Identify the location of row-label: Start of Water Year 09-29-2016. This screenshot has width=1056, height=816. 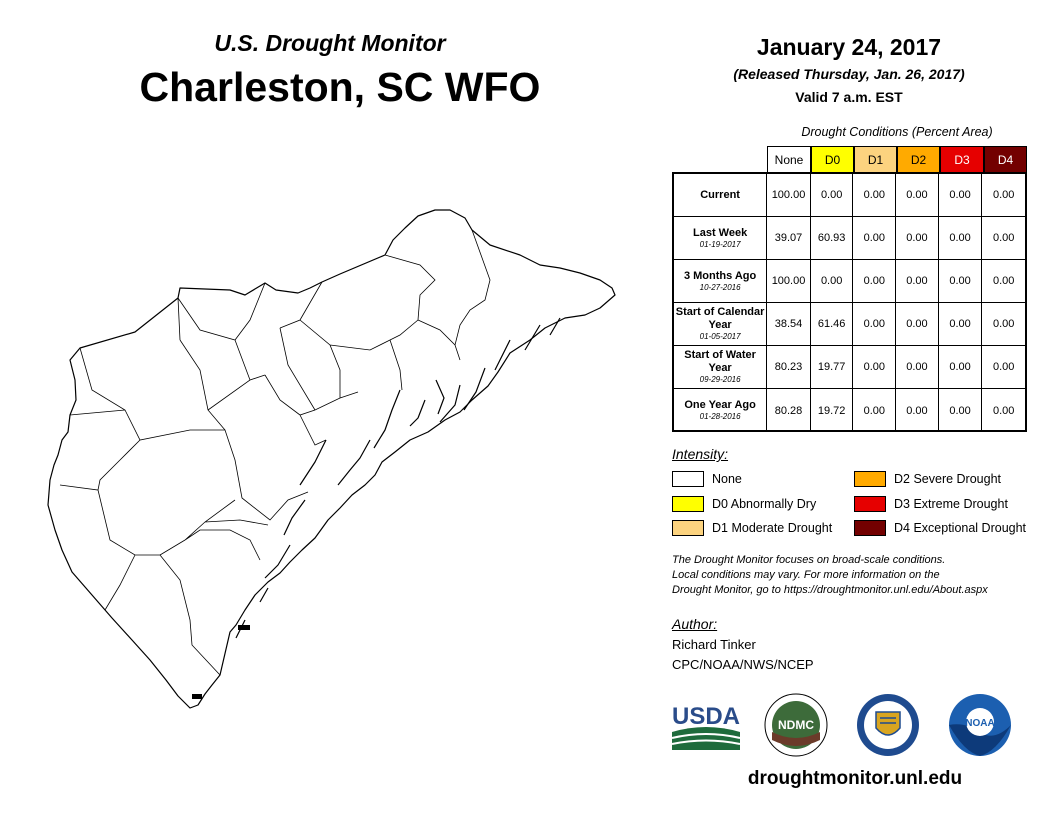
(721, 367).